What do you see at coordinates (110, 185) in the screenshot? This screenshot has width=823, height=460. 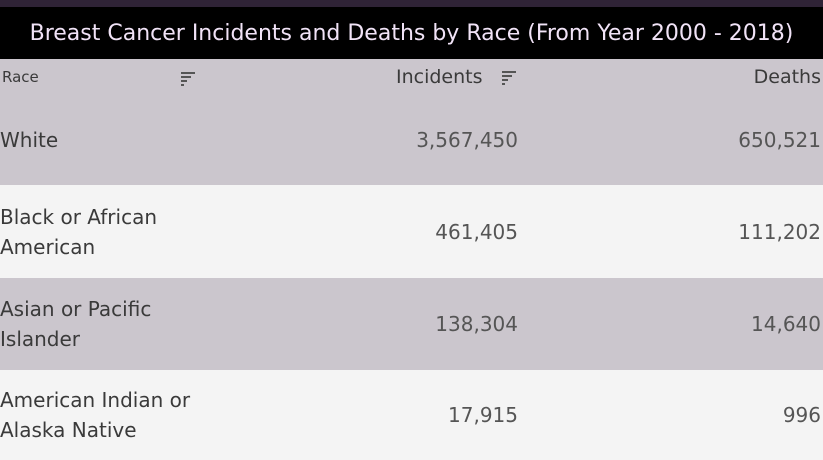 I see `row-divider` at bounding box center [110, 185].